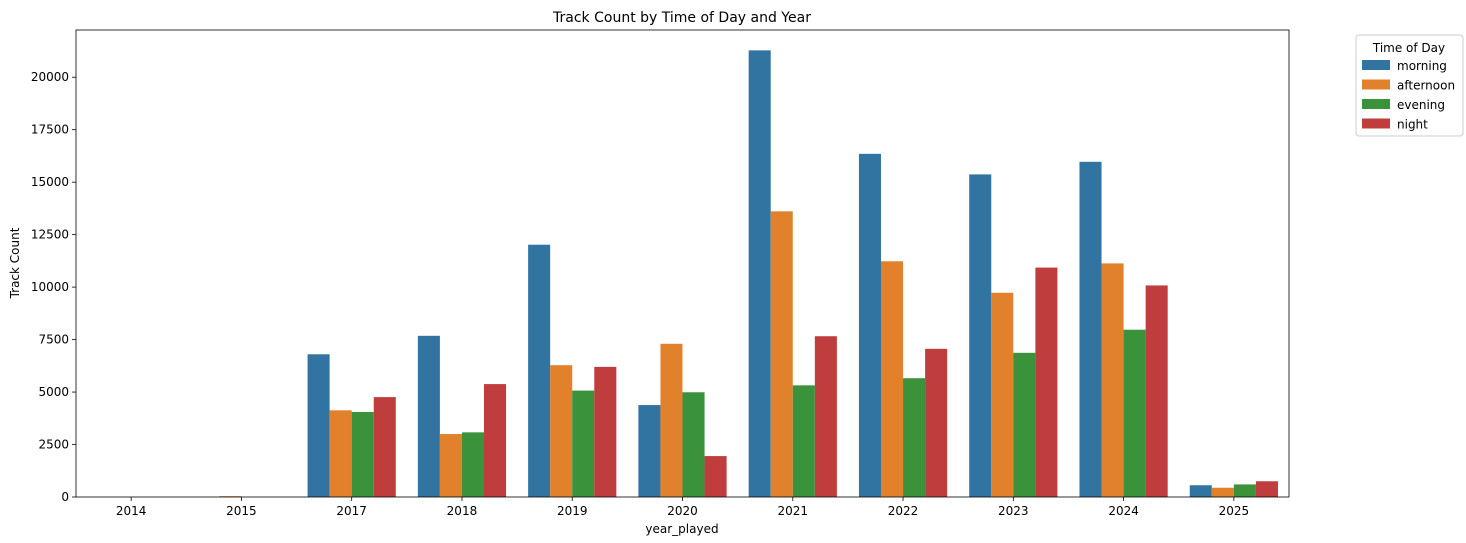  I want to click on y-tick-label: 0, so click(65, 497).